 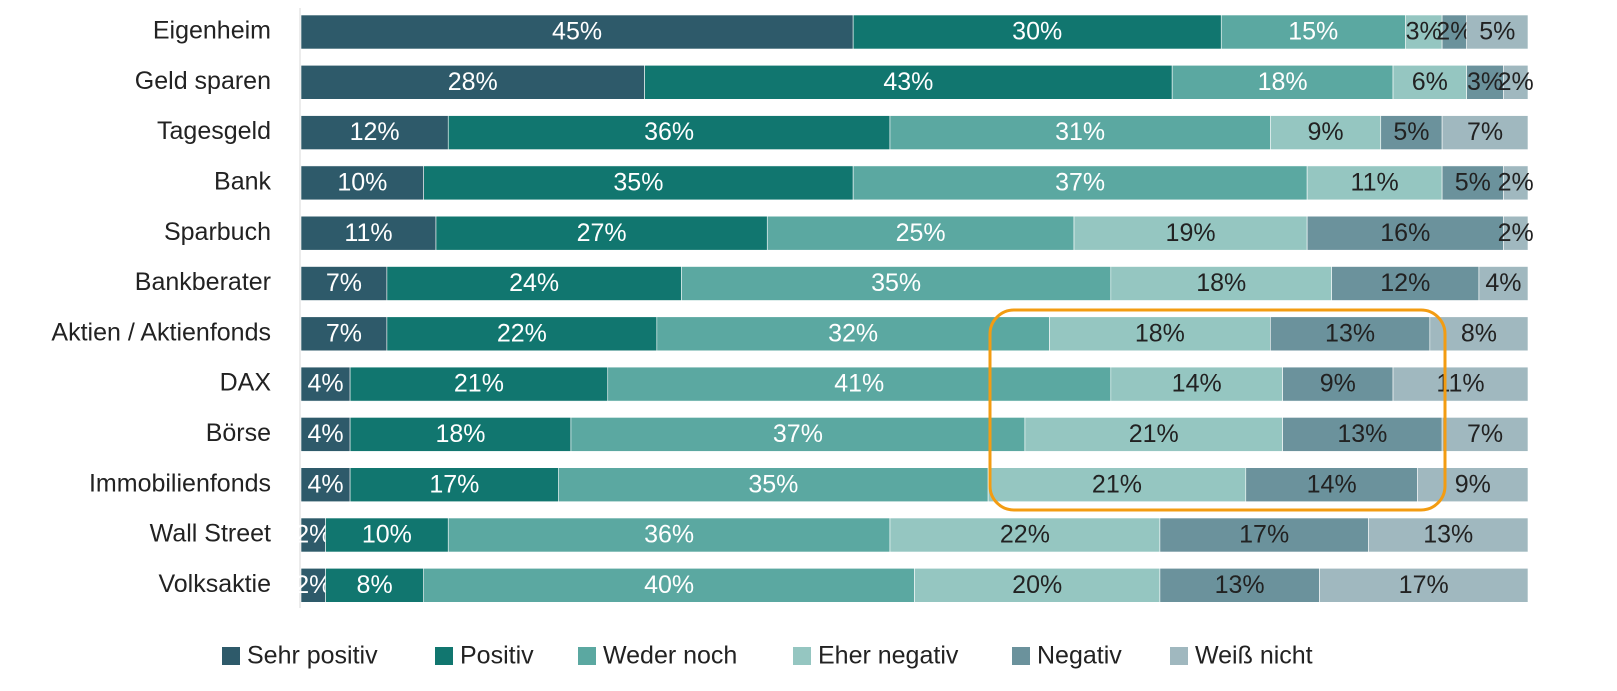 I want to click on data-label: 32%, so click(x=853, y=333).